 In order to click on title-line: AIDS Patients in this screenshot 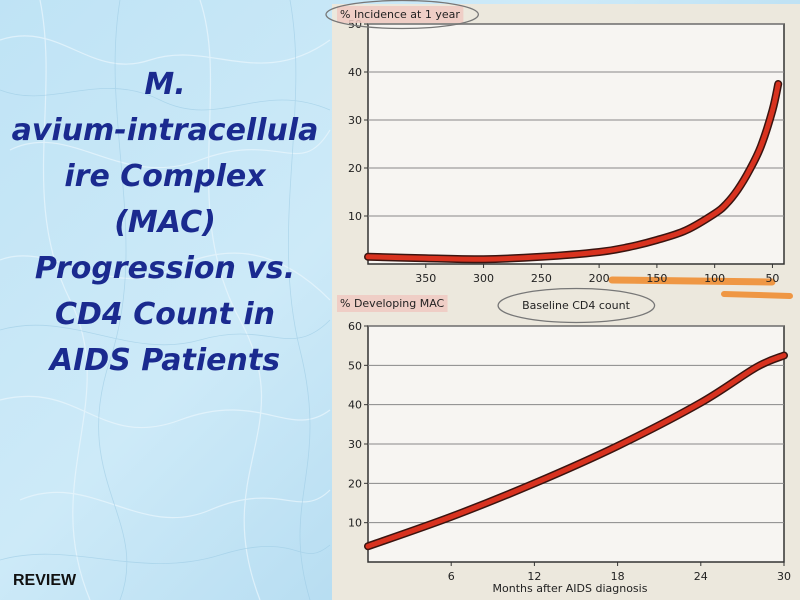, I will do `click(165, 360)`.